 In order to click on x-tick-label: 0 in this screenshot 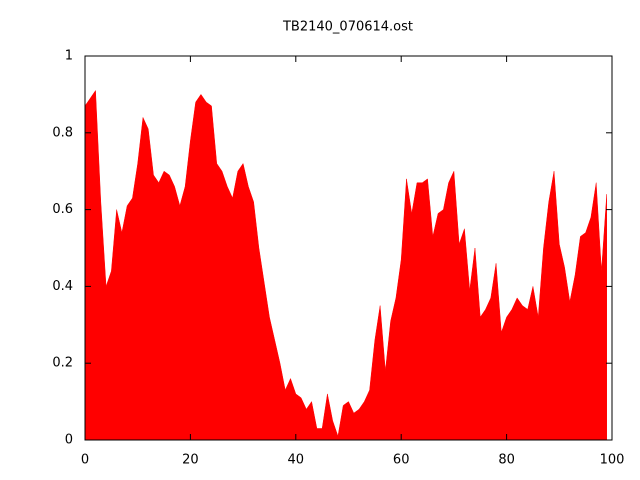, I will do `click(85, 460)`.